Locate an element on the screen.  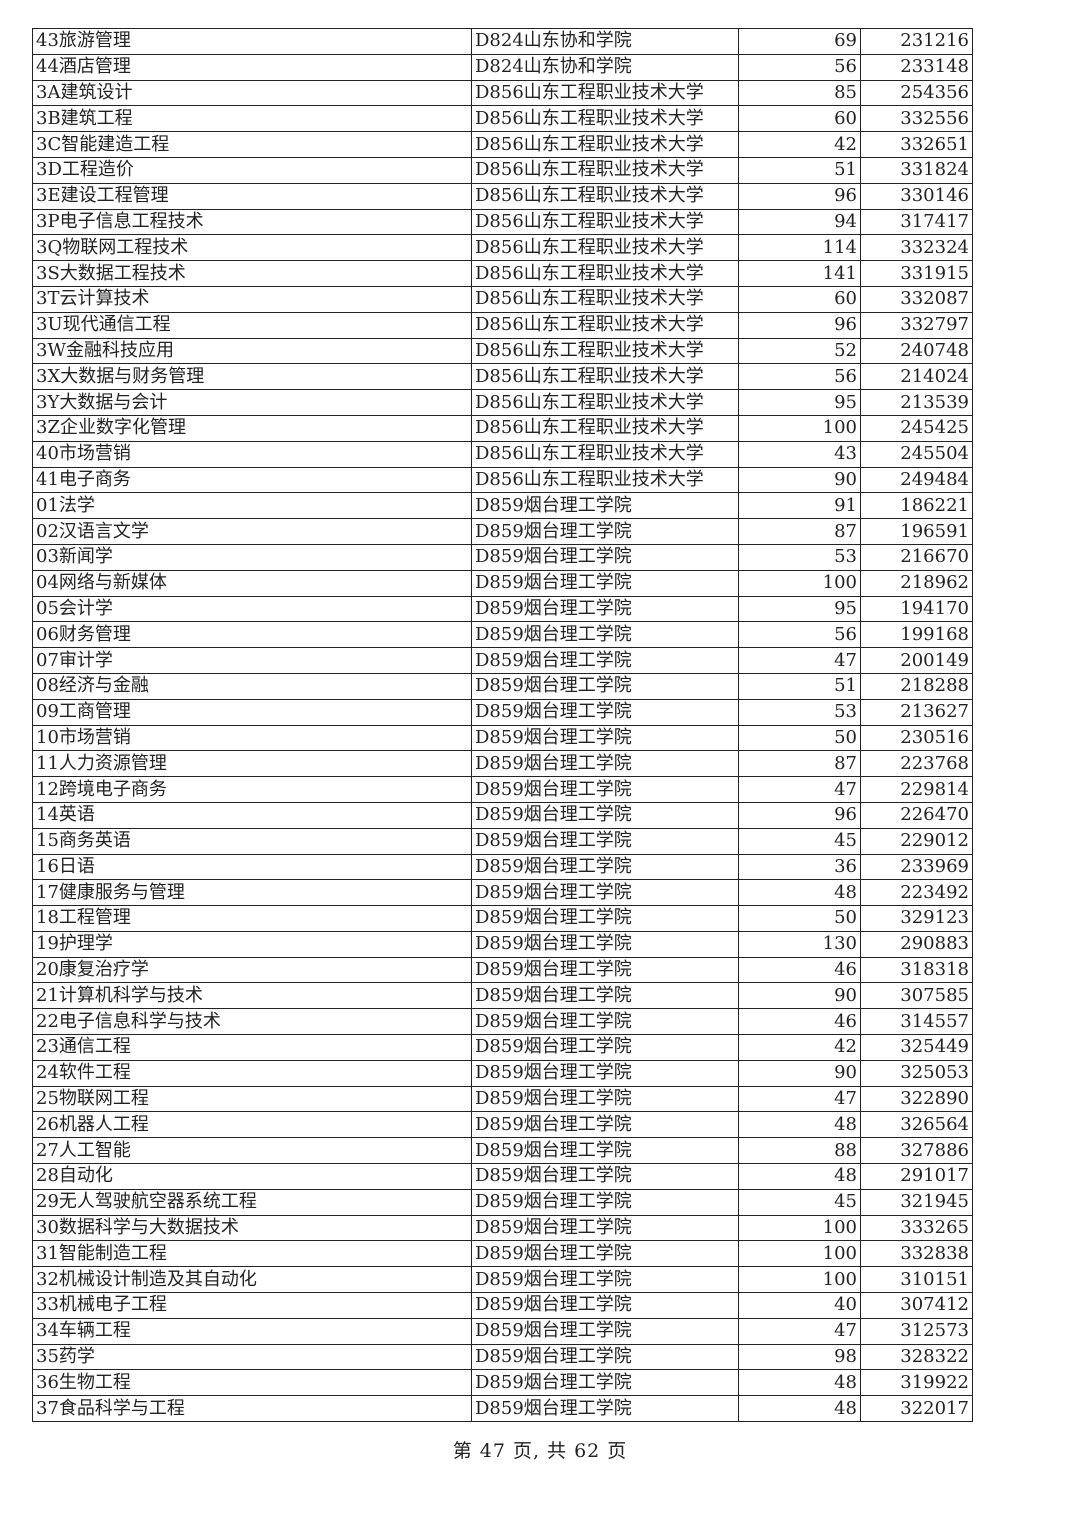
table-row: 3U现代通信工程 D856山东工程职业技术大学 96 332797 is located at coordinates (502, 325).